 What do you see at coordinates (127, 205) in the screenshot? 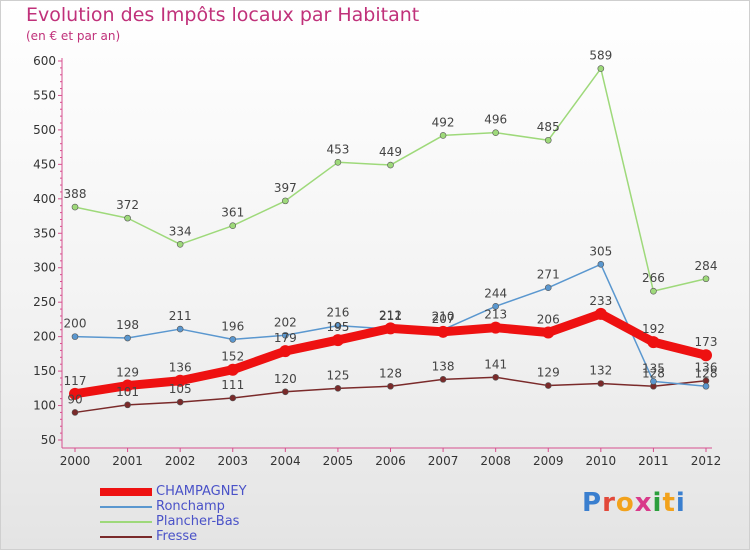
I see `data-label-plancher-bas: 372` at bounding box center [127, 205].